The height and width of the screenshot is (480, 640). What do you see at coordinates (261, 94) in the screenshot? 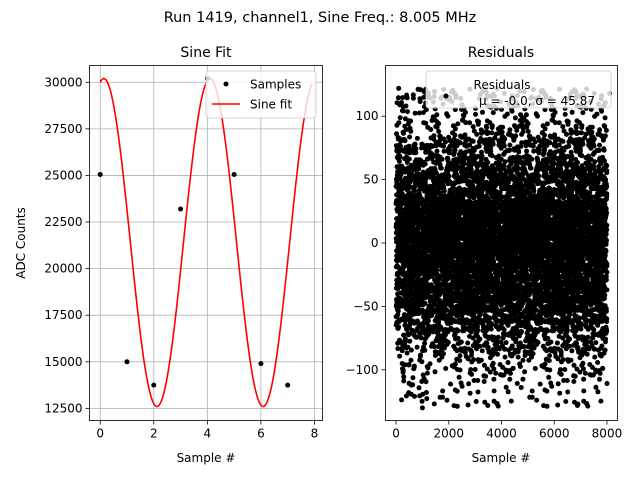
I see `sine-fit-legend: Samples Sine fit` at bounding box center [261, 94].